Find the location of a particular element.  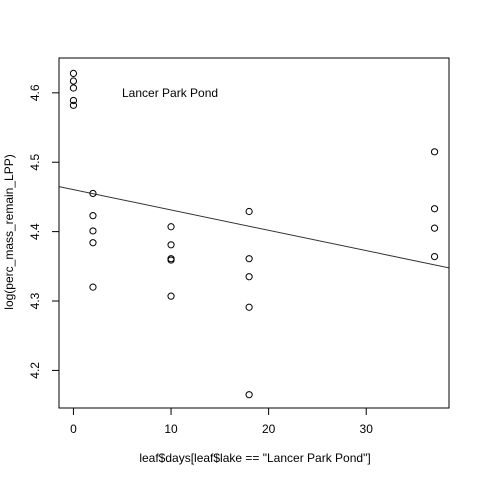

plot-annotation: Lancer Park Pond is located at coordinates (170, 93).